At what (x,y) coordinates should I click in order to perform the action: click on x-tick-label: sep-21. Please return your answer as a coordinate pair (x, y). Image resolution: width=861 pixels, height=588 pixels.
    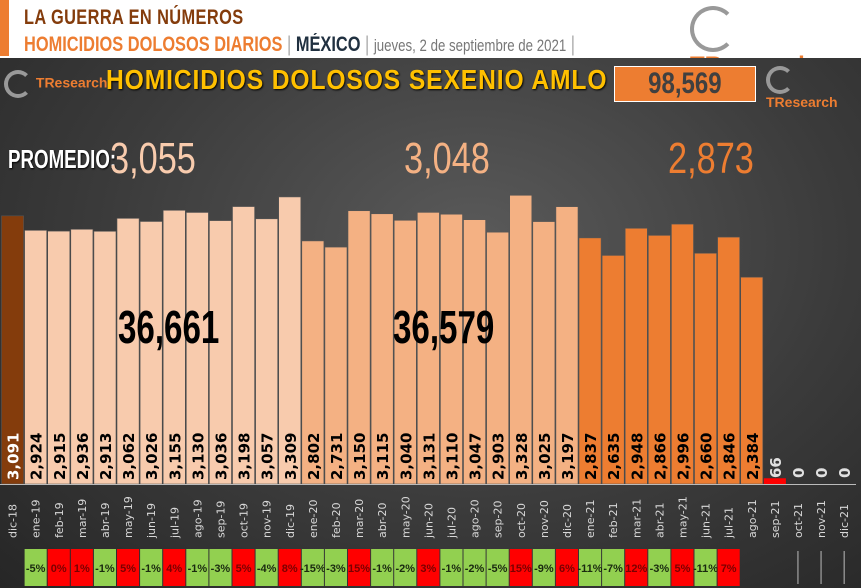
    Looking at the image, I should click on (775, 519).